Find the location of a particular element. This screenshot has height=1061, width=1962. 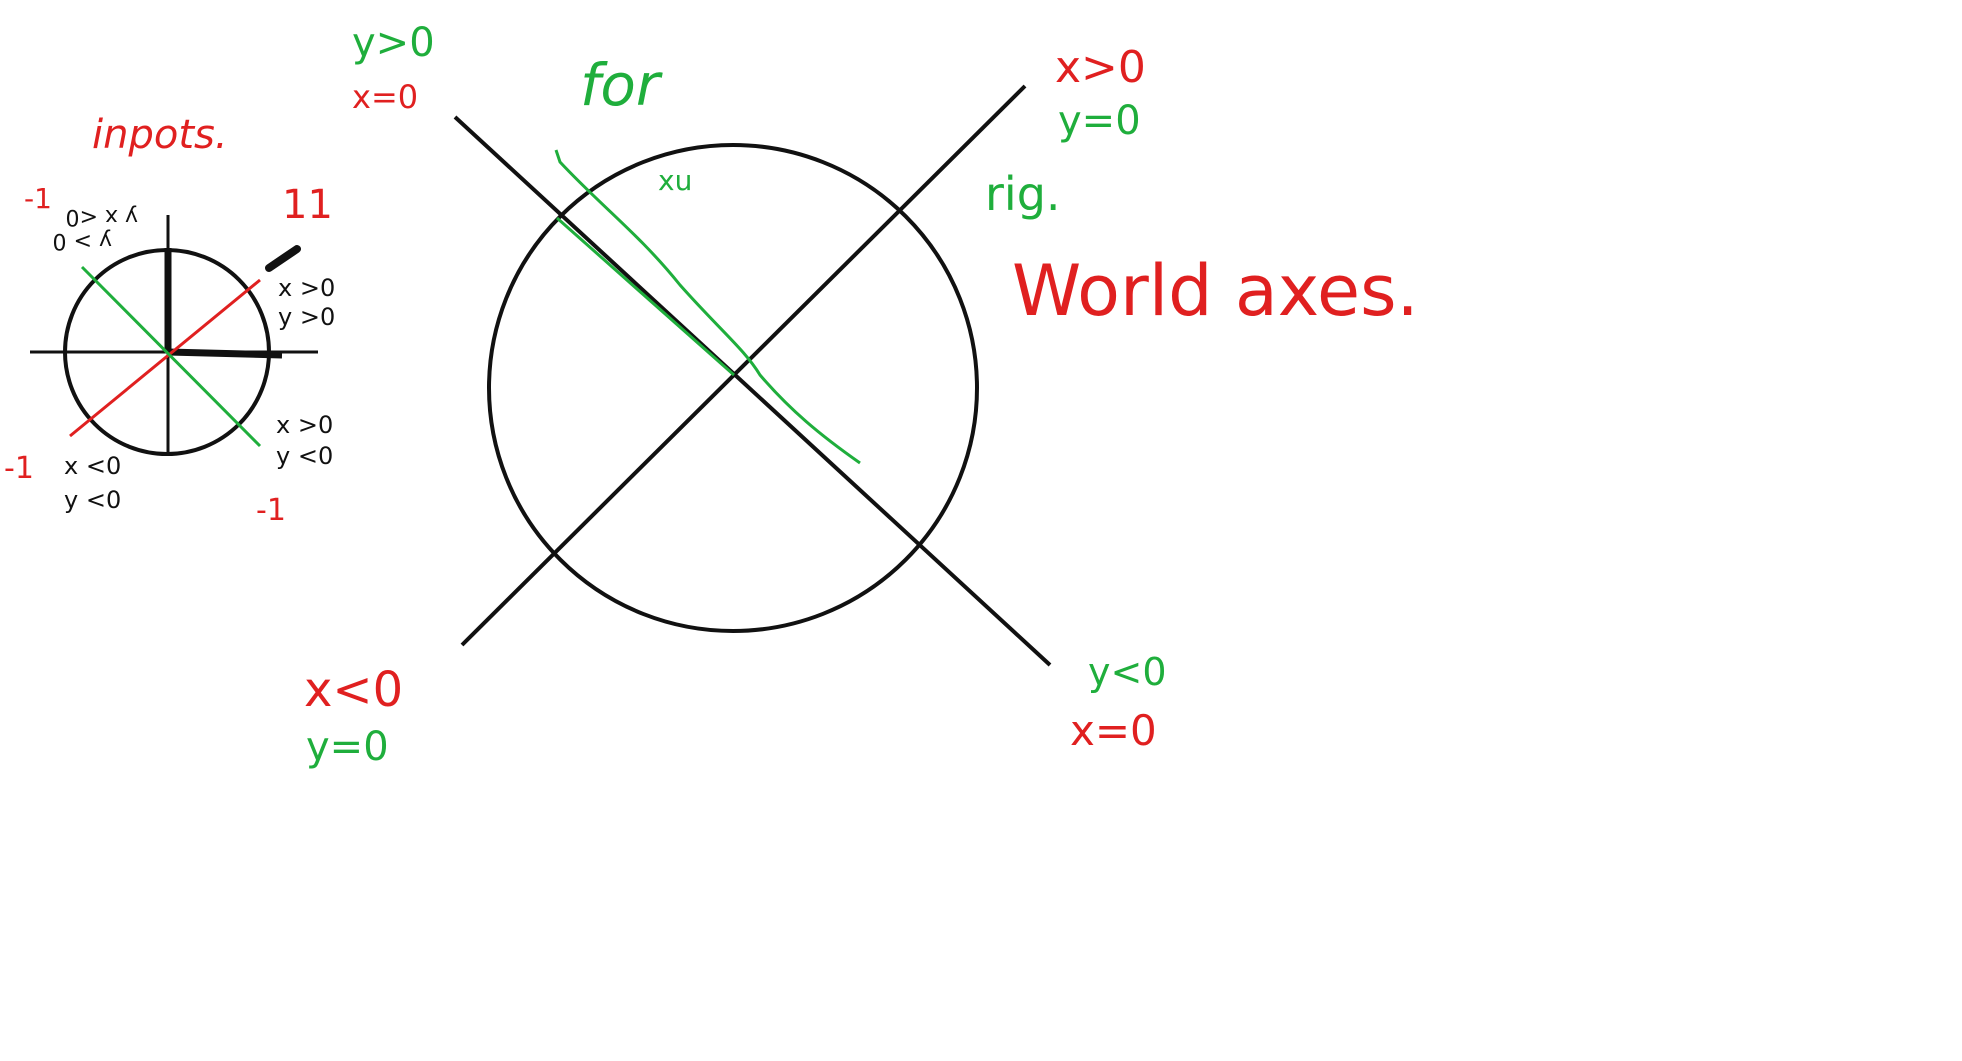

annotation-rig: rig. is located at coordinates (1023, 194).